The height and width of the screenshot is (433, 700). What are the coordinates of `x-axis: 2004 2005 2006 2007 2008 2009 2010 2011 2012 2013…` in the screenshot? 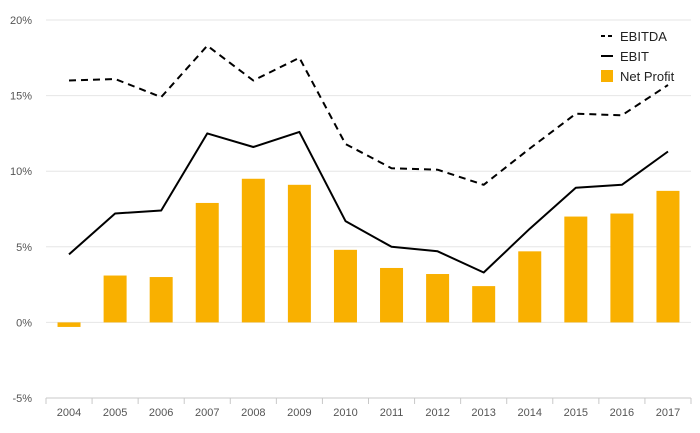 It's located at (368, 408).